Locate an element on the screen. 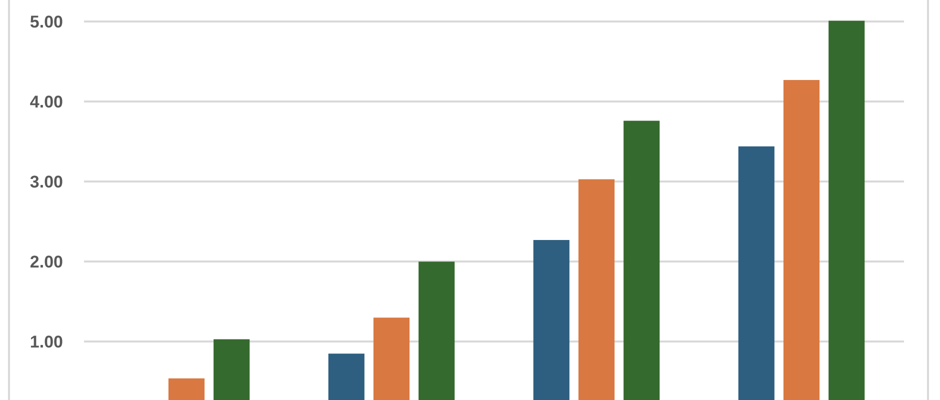 This screenshot has width=940, height=400. y-tick-label: 2.00 is located at coordinates (46, 262).